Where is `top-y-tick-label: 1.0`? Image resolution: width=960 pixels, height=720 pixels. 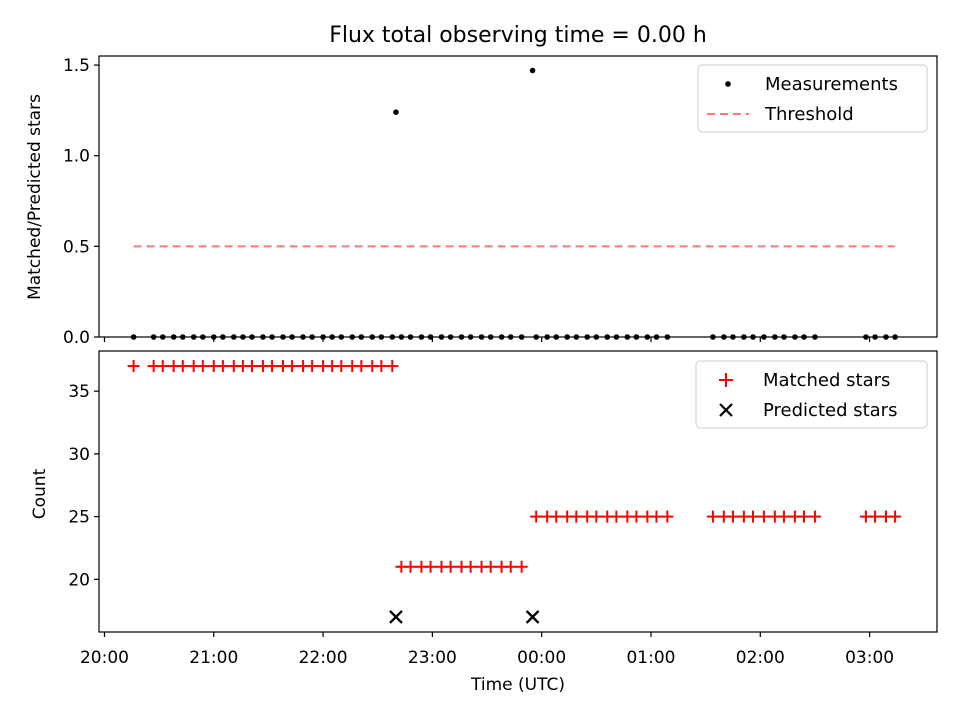
top-y-tick-label: 1.0 is located at coordinates (76, 157).